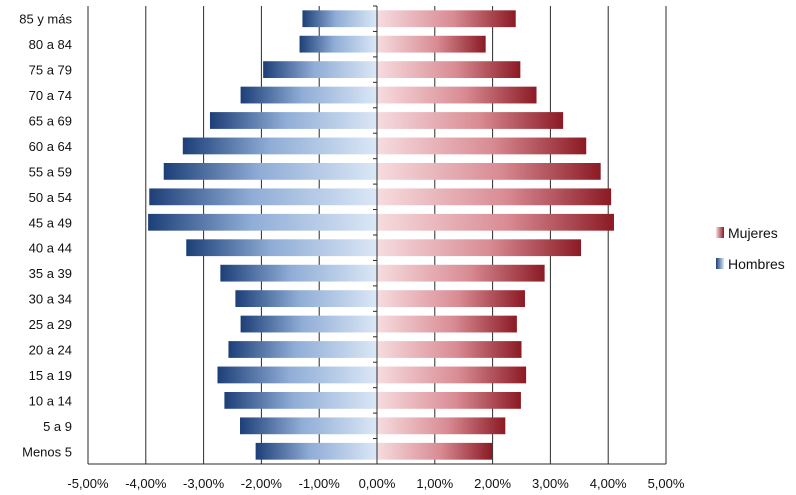  Describe the element at coordinates (50, 350) in the screenshot. I see `category-label: 20 a 24` at that location.